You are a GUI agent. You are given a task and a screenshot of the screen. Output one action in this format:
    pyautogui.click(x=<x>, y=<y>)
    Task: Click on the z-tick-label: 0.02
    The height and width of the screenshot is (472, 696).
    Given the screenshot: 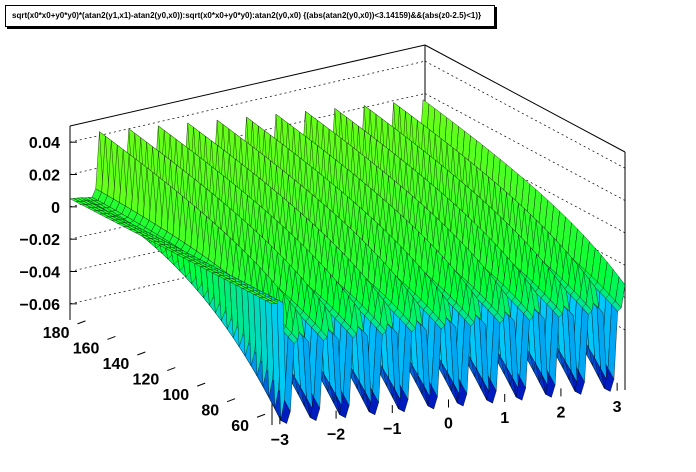 What is the action you would take?
    pyautogui.click(x=44, y=176)
    